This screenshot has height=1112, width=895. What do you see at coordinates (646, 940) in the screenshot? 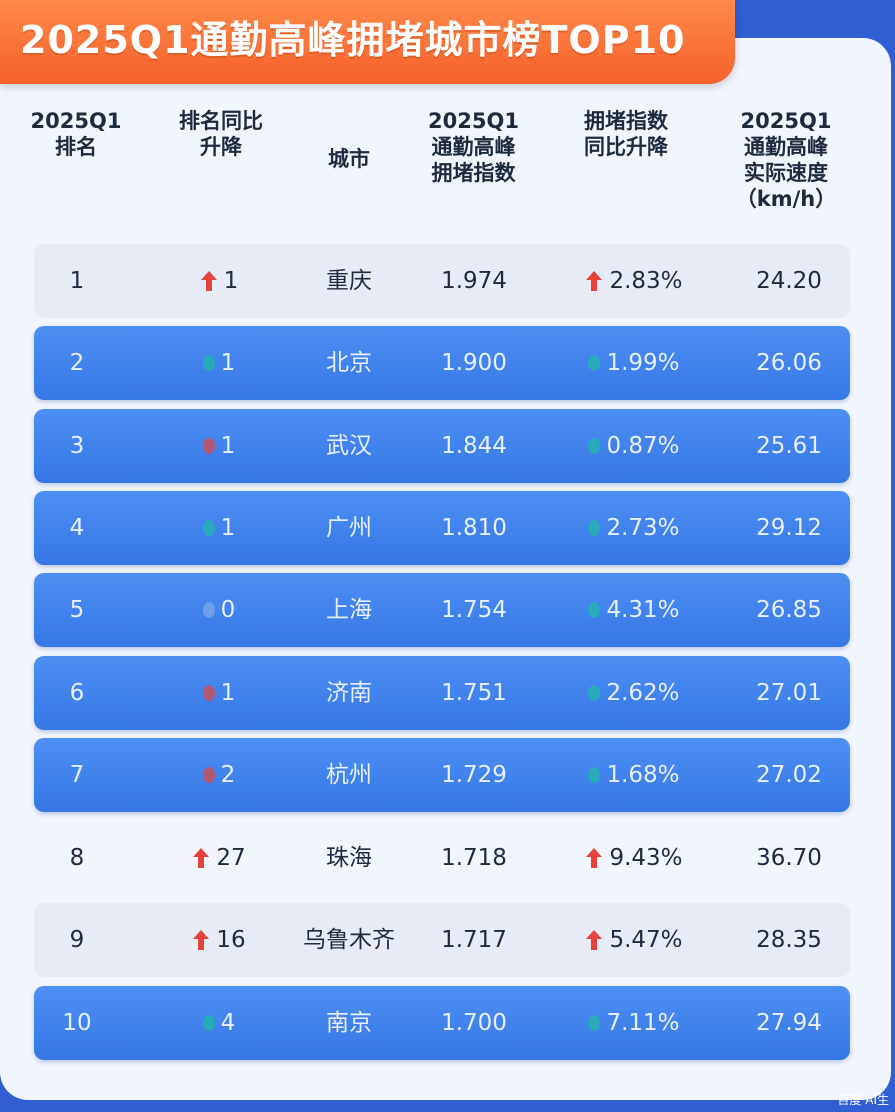
I see `index-change-value: 5.47%` at bounding box center [646, 940].